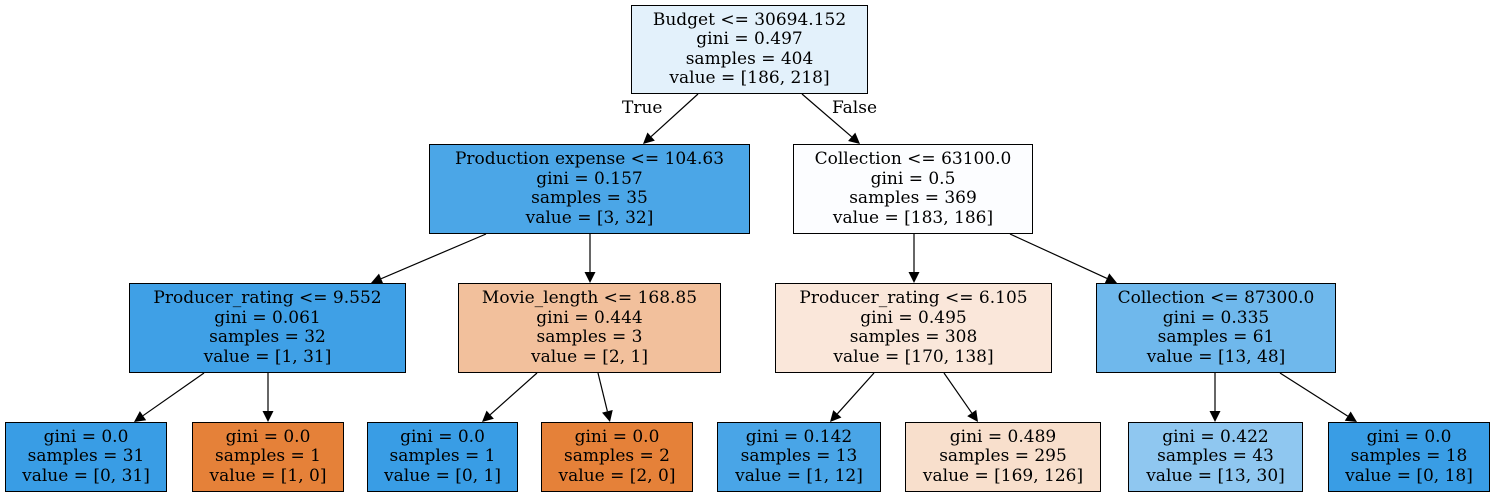 The width and height of the screenshot is (1495, 497). What do you see at coordinates (854, 108) in the screenshot?
I see `edge-label-false: False` at bounding box center [854, 108].